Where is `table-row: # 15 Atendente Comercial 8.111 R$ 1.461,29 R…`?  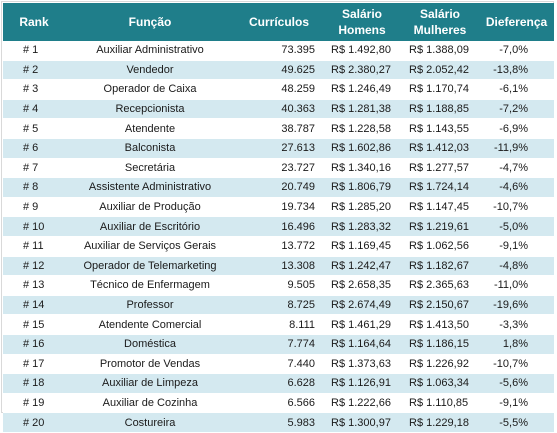 table-row: # 15 Atendente Comercial 8.111 R$ 1.461,29 R… is located at coordinates (278, 324).